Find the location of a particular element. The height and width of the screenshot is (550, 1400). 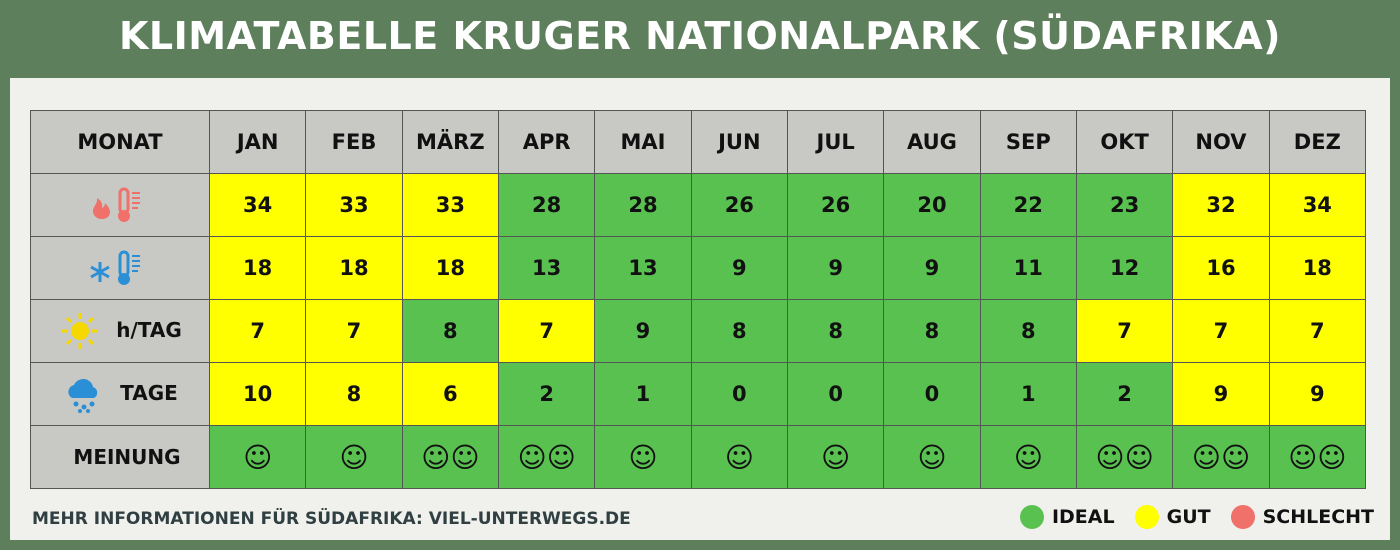

cell: 23 is located at coordinates (1124, 205).